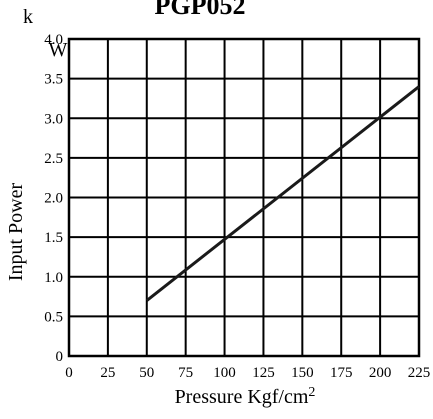 The height and width of the screenshot is (419, 433). What do you see at coordinates (224, 373) in the screenshot?
I see `x-tick-label: 100` at bounding box center [224, 373].